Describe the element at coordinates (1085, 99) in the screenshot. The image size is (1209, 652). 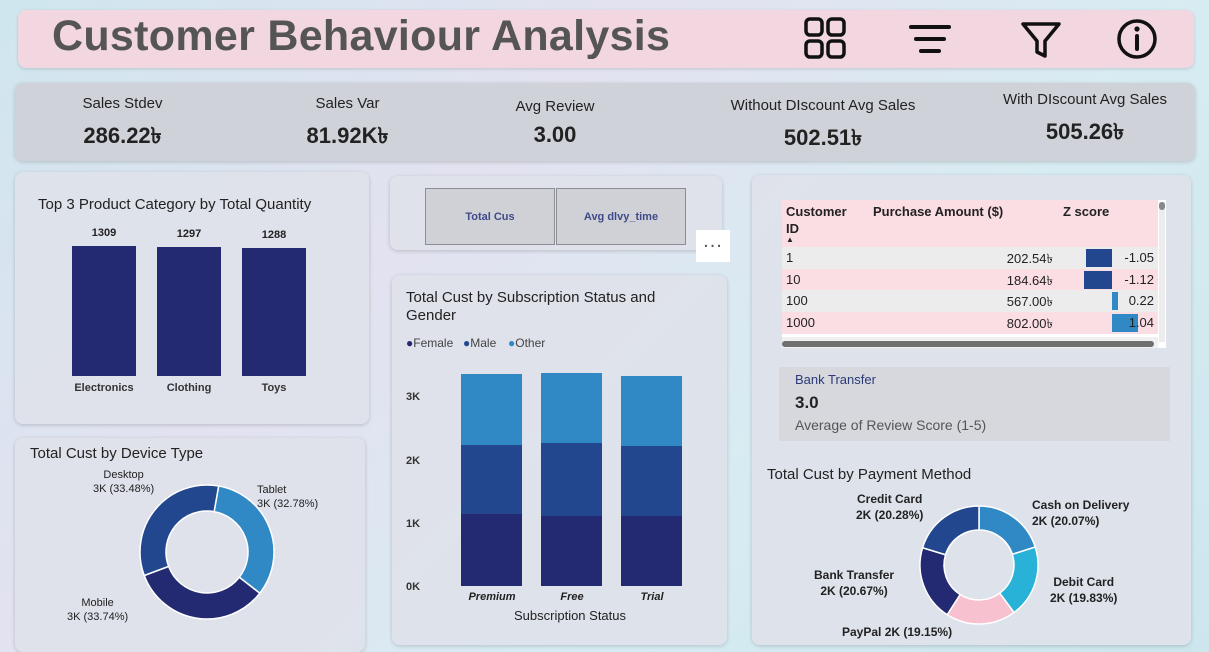
I see `kpi-label: With DIscount Avg Sales` at that location.